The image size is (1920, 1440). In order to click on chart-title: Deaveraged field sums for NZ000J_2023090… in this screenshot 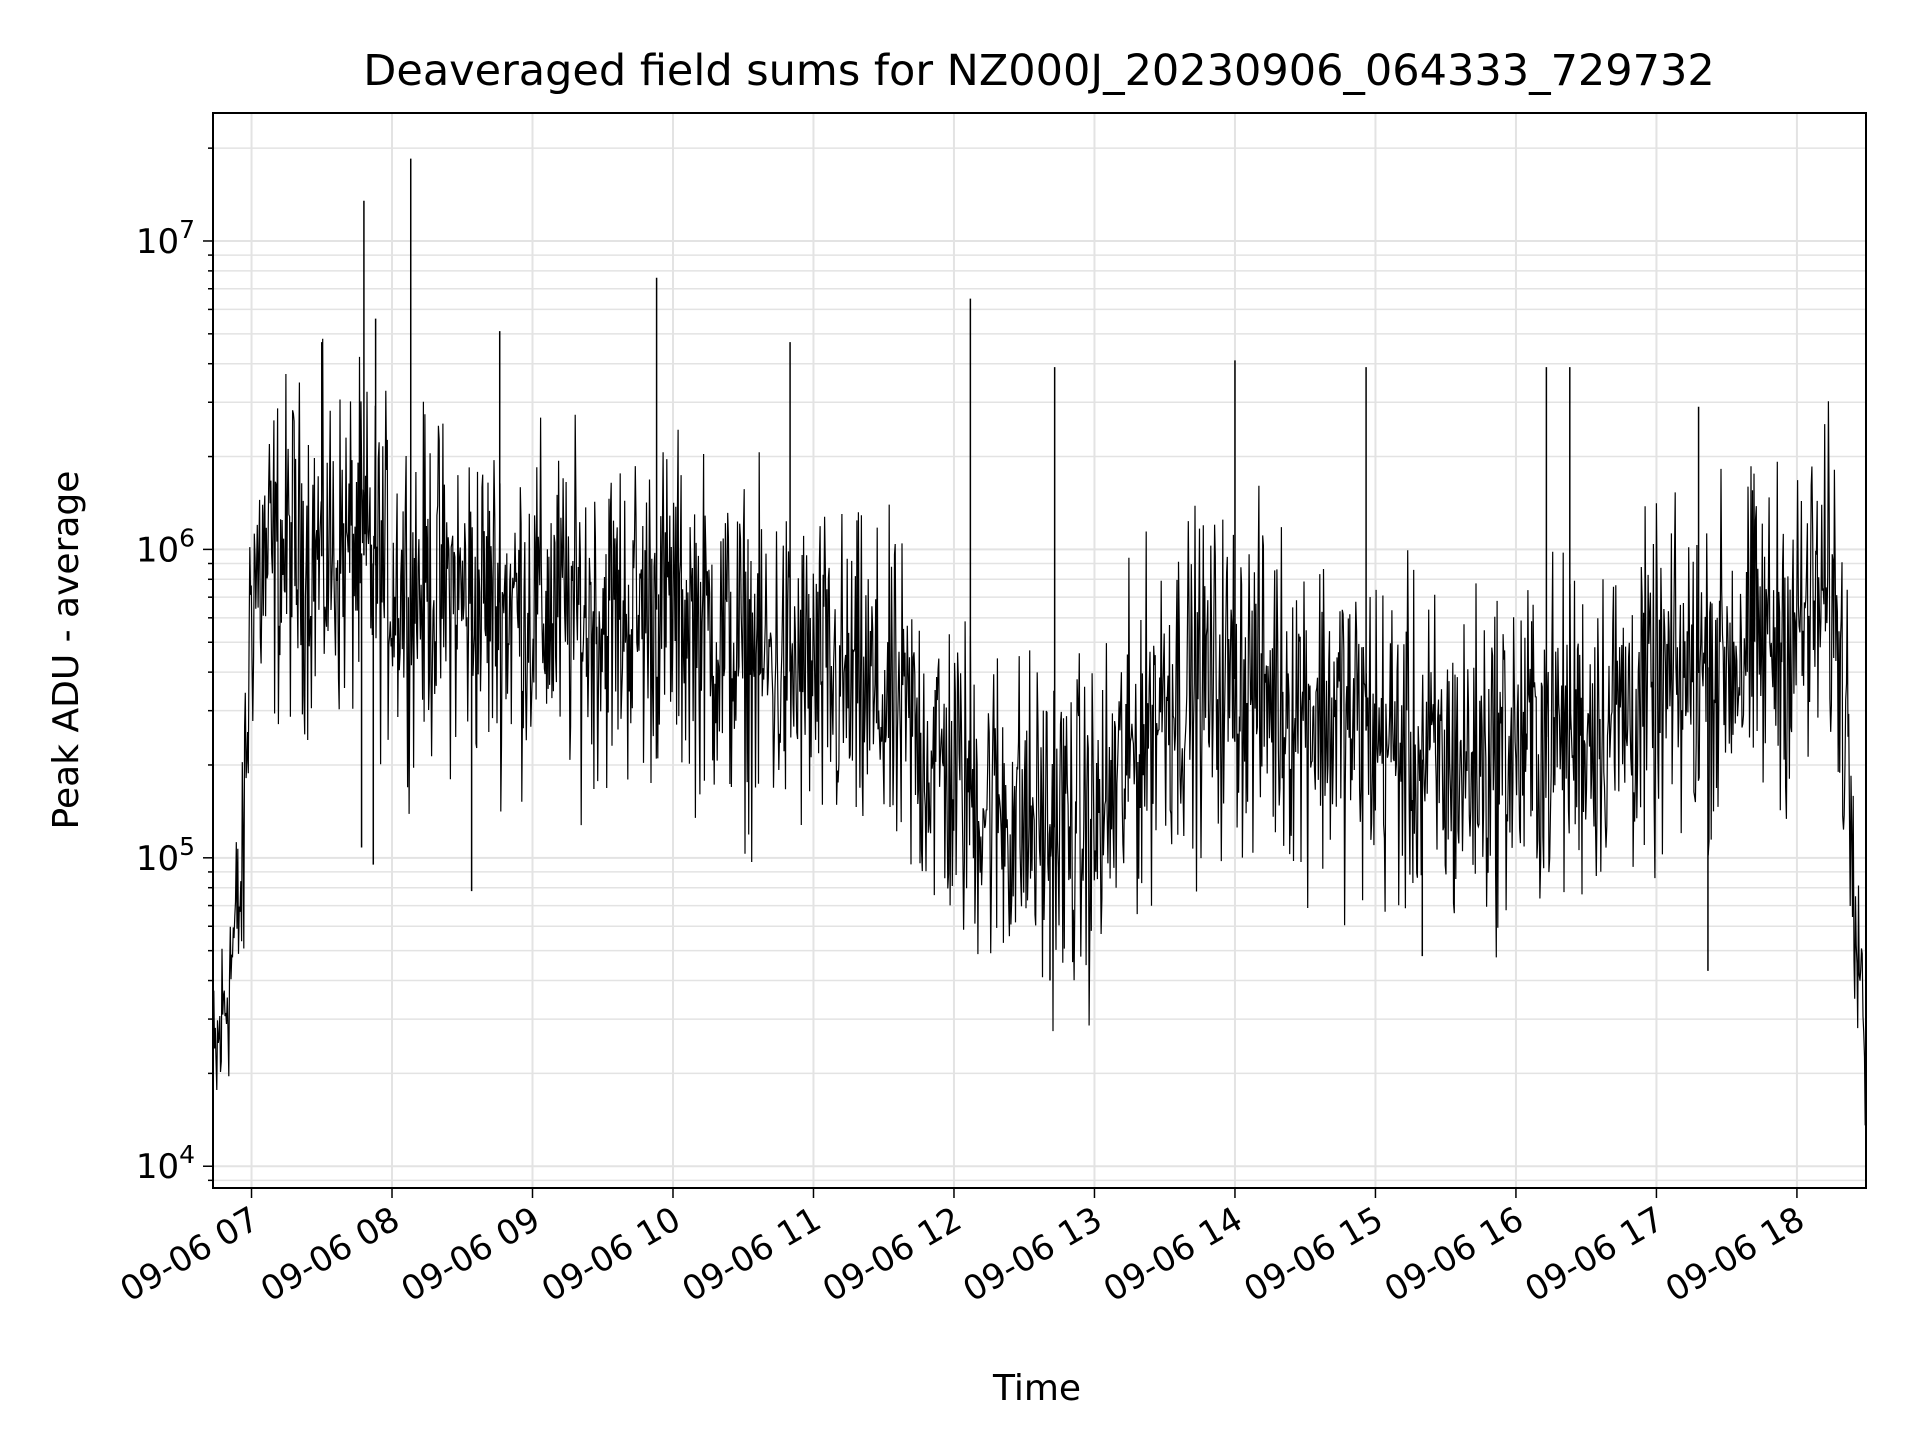, I will do `click(1038, 71)`.